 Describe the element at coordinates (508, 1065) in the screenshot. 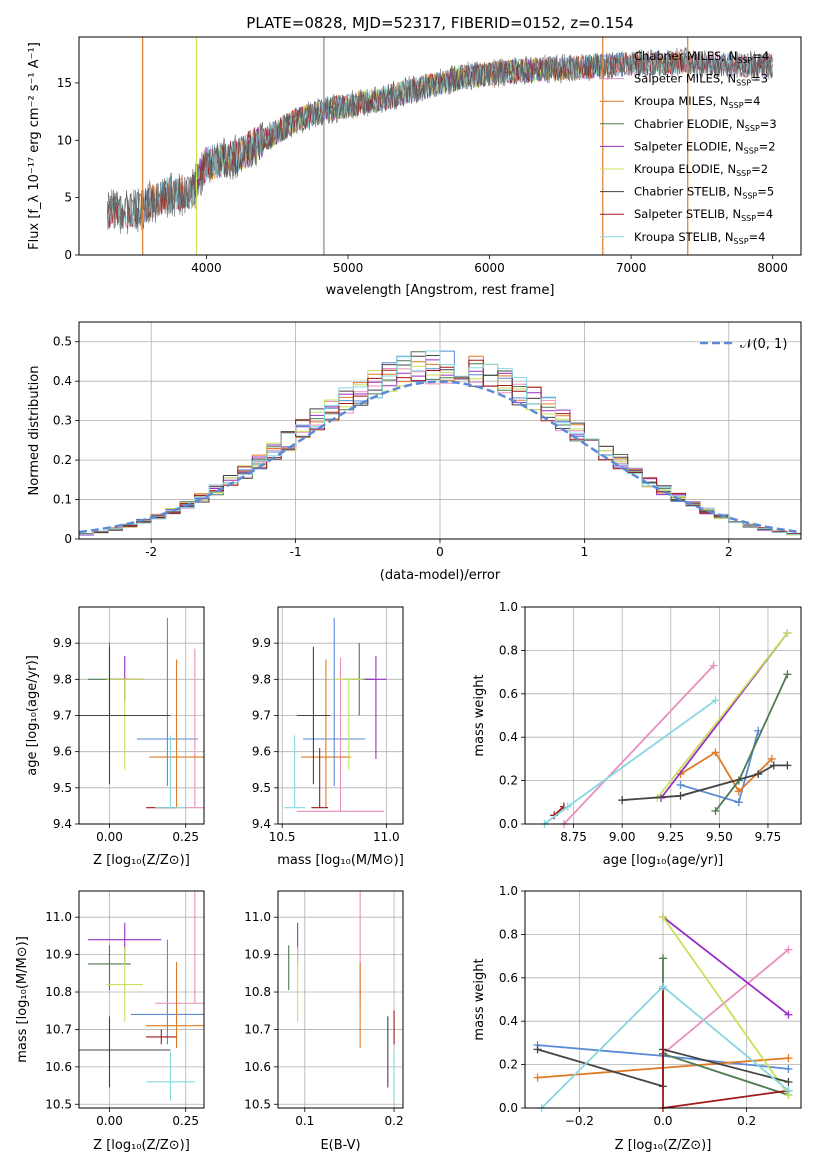

I see `weight-z-ytick-label: 0.2` at that location.